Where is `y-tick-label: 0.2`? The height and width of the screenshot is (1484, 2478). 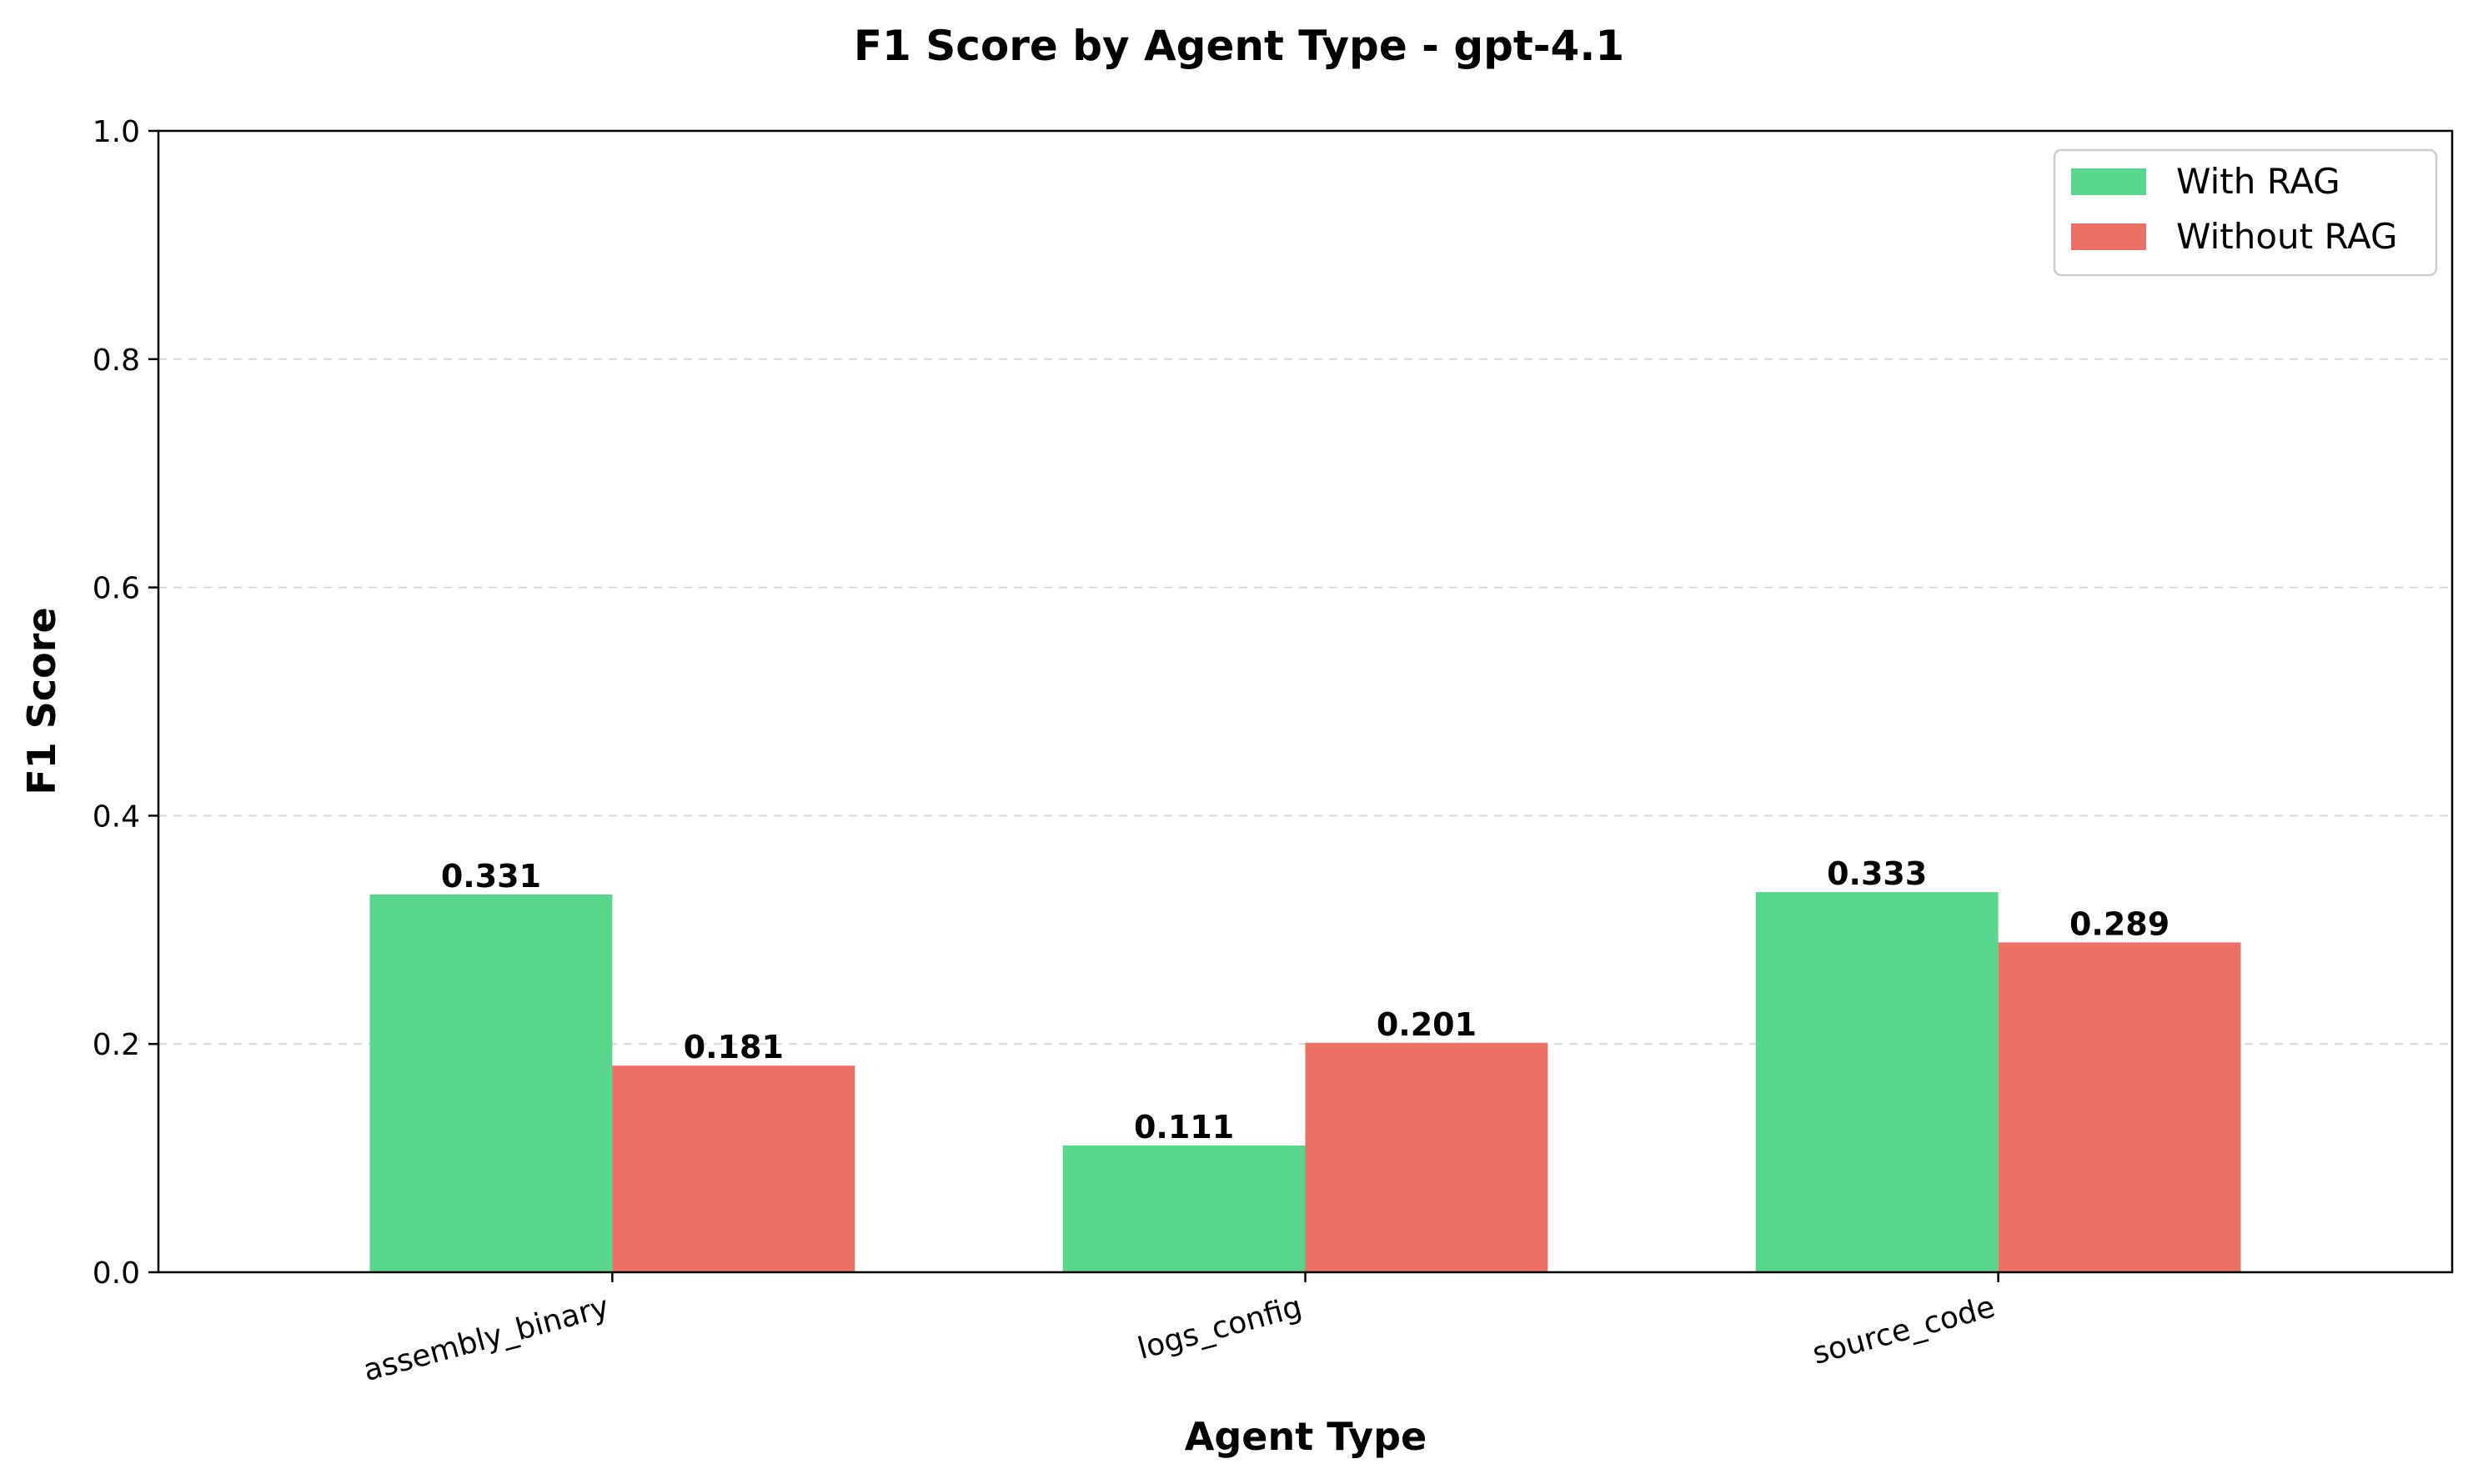
y-tick-label: 0.2 is located at coordinates (117, 1045).